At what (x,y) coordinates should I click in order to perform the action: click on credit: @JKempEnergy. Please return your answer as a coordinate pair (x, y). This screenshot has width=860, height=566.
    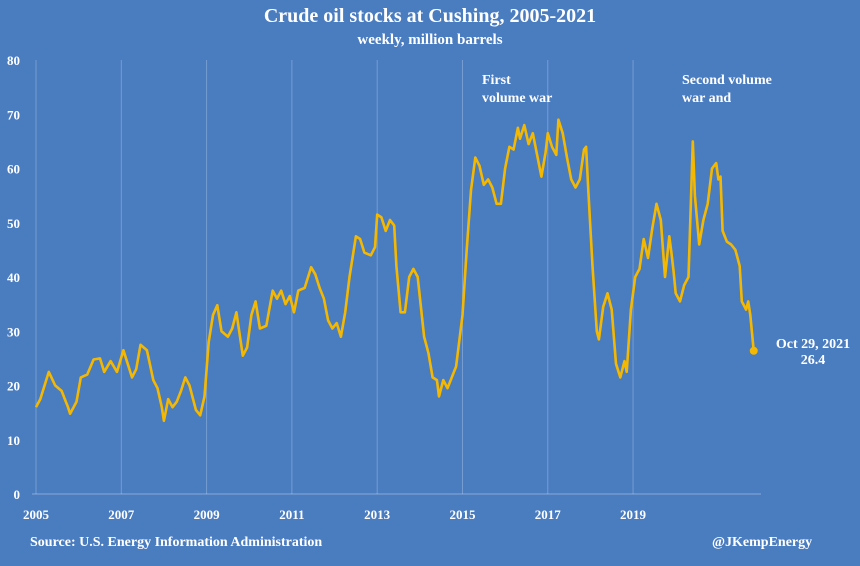
    Looking at the image, I should click on (762, 542).